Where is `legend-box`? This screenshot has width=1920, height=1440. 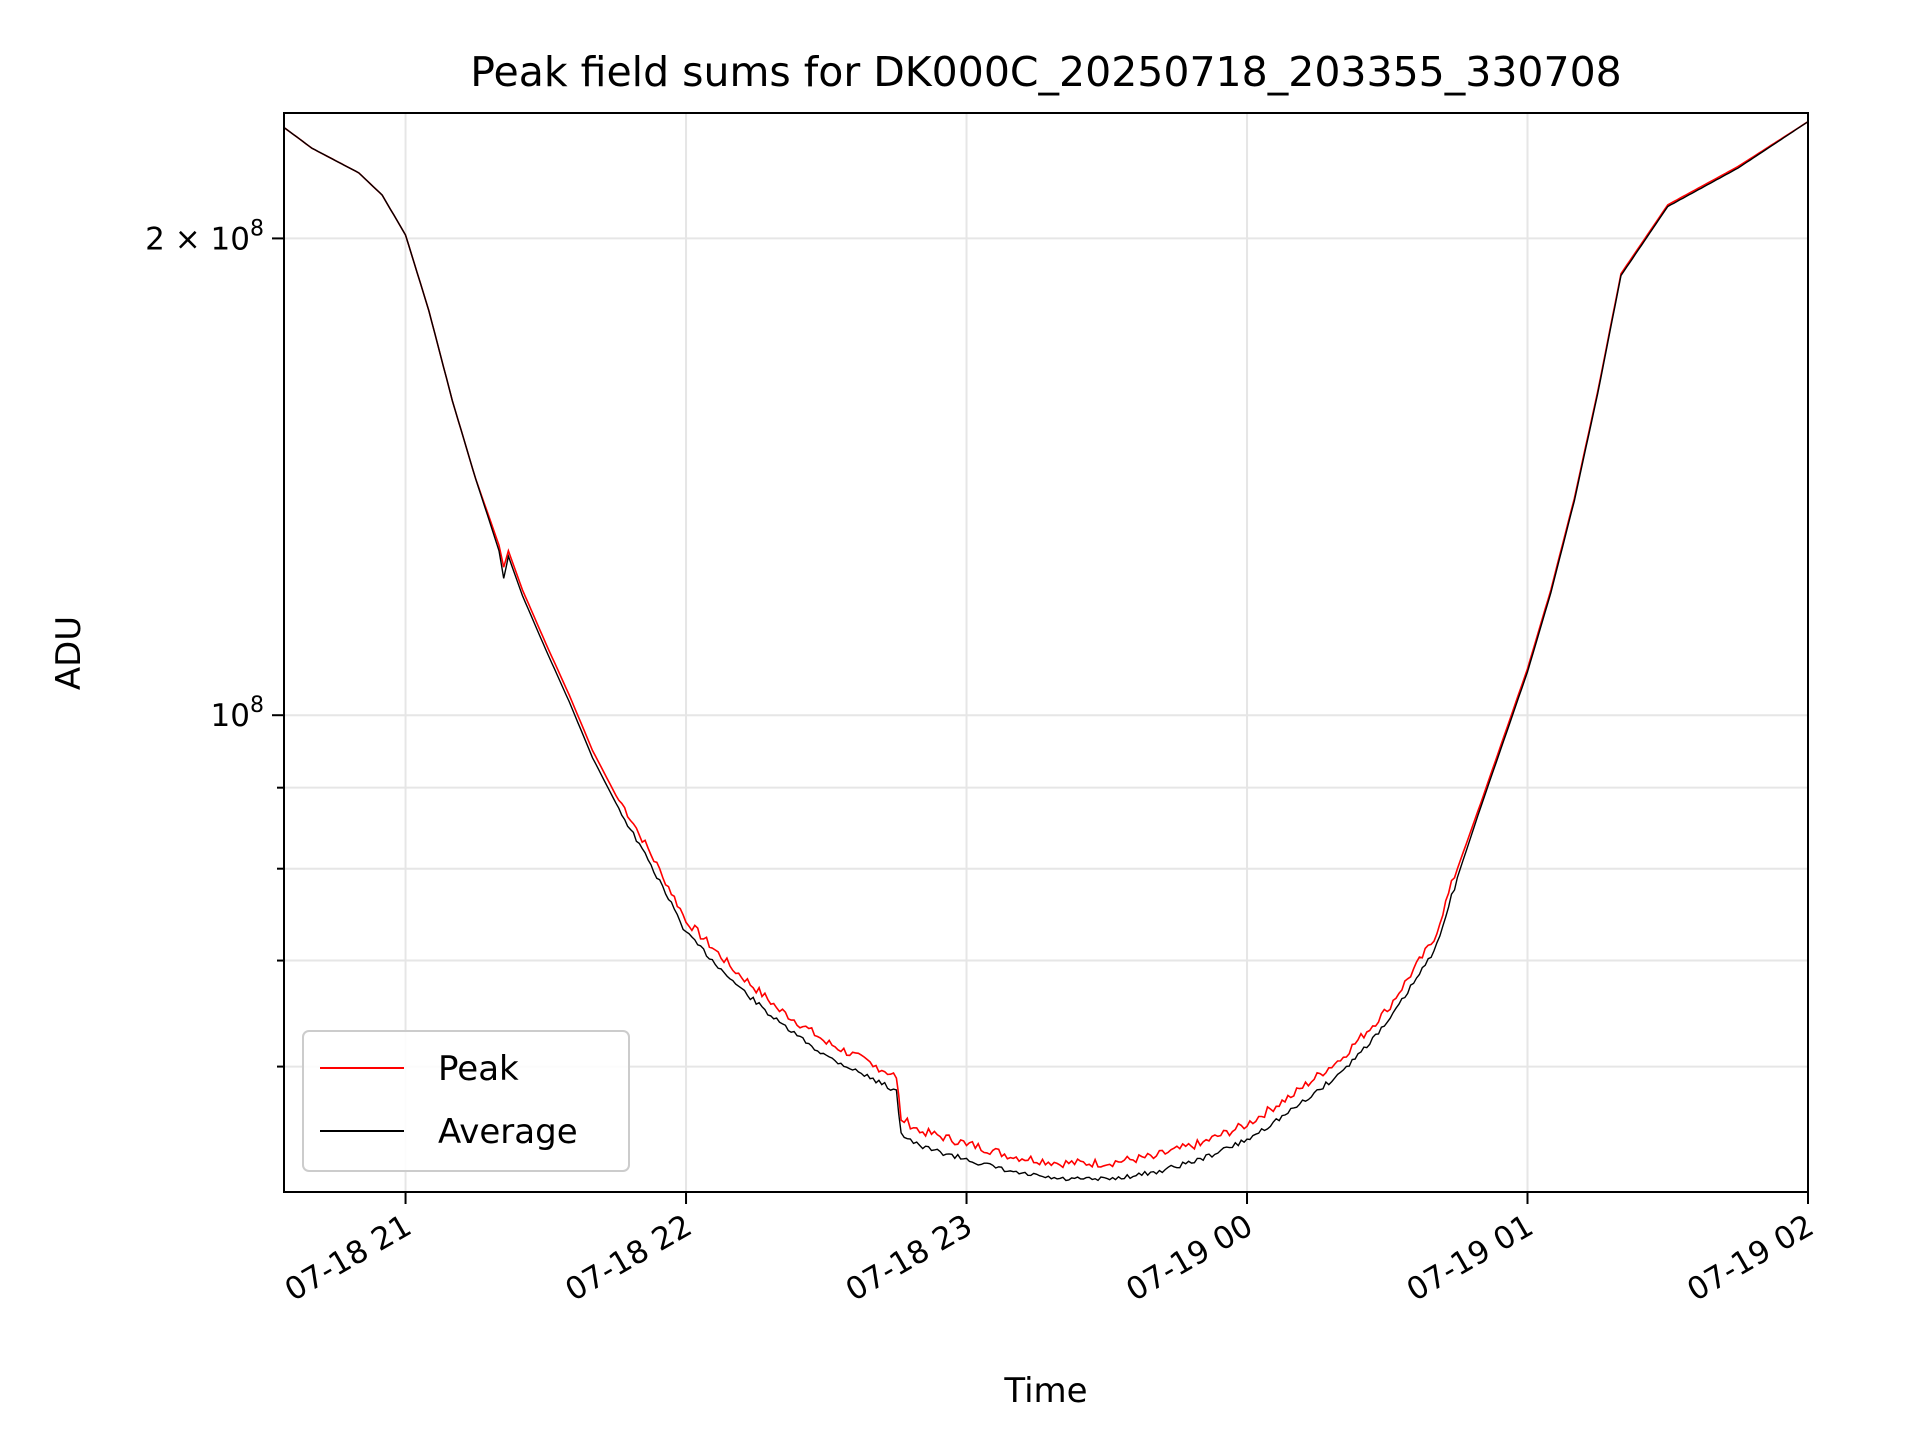
legend-box is located at coordinates (466, 1101).